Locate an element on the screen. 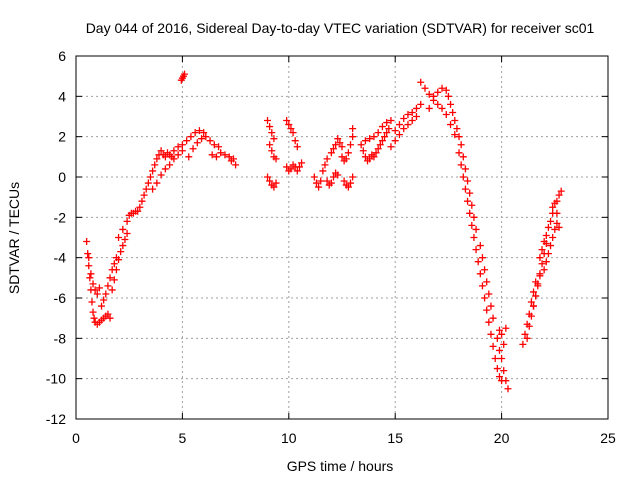 The image size is (640, 480). y-axis-title: SDTVAR / TECUs is located at coordinates (14, 238).